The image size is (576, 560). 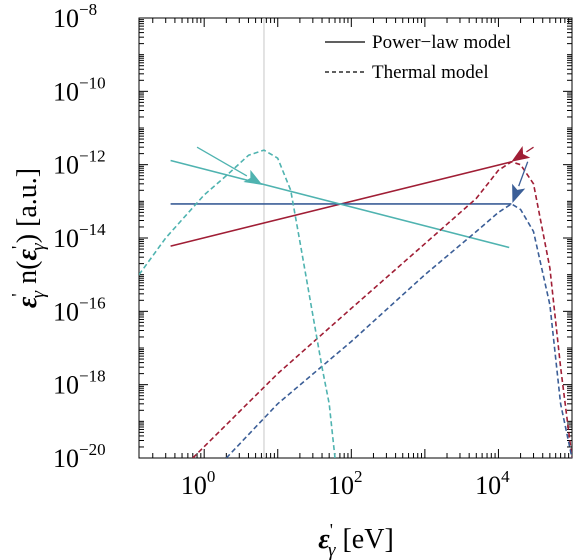 I want to click on y-axis-label: ε'γ n(ε'γ) [a.u.], so click(x=28, y=238).